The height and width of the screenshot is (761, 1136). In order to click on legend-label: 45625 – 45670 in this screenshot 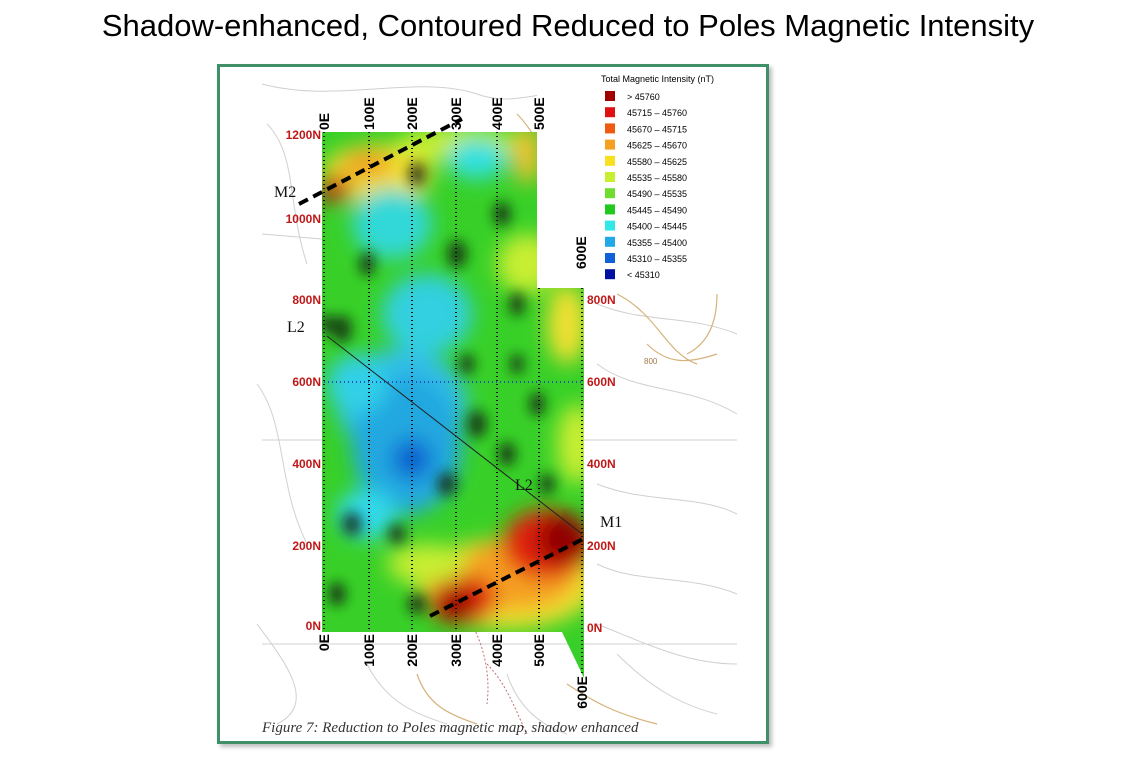, I will do `click(657, 146)`.